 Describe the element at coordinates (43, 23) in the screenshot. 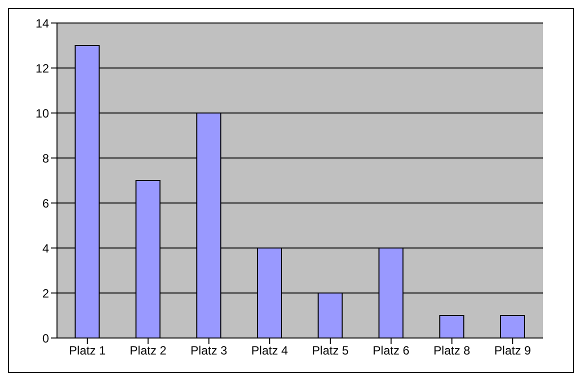

I see `y-tick-label: 14` at that location.